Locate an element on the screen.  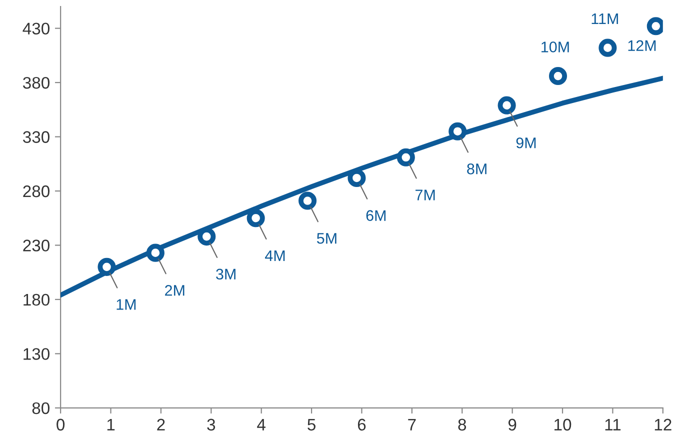
x-tick-label: 8 is located at coordinates (462, 424).